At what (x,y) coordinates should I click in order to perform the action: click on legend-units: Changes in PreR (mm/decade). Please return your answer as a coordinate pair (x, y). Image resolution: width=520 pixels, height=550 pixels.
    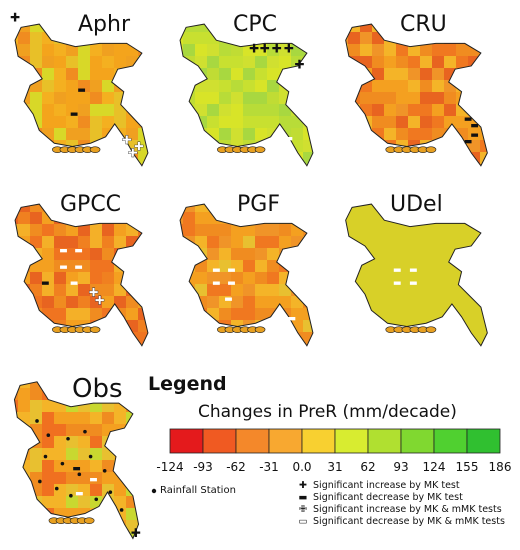
    Looking at the image, I should click on (327, 412).